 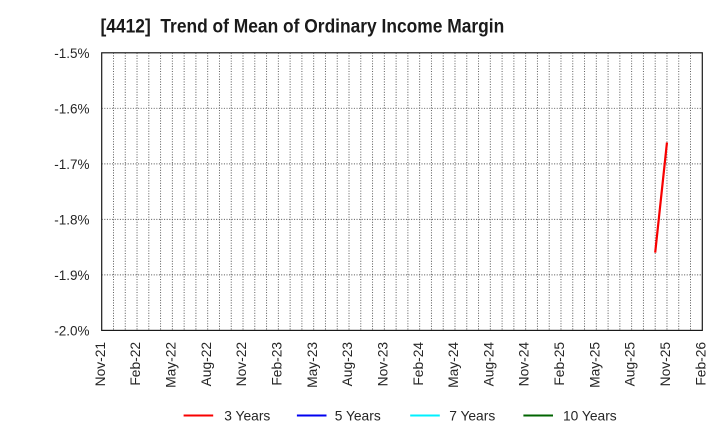 What do you see at coordinates (100, 364) in the screenshot?
I see `svg-text: Nov-21` at bounding box center [100, 364].